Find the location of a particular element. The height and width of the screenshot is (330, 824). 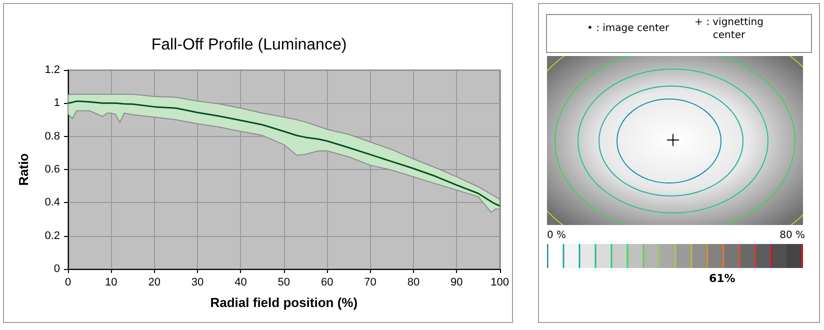

y-axis-title: Ratio is located at coordinates (23, 169).